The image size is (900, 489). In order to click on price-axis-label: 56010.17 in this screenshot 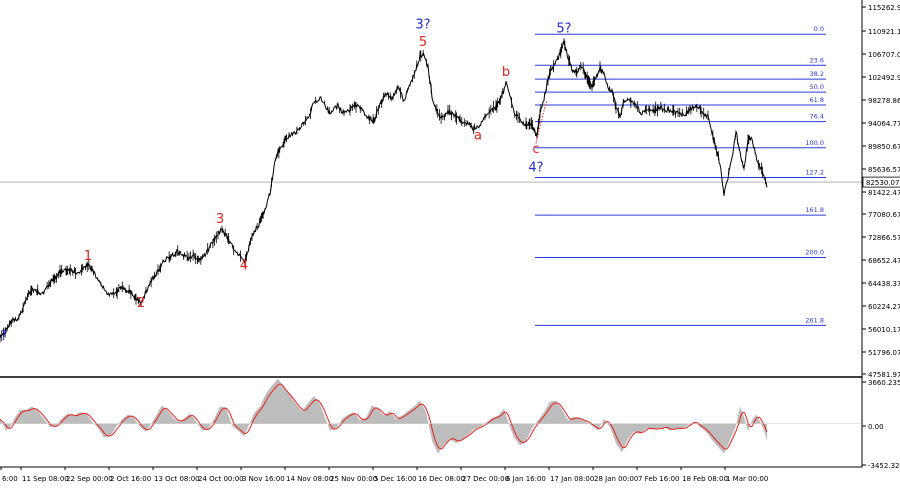, I will do `click(884, 330)`.